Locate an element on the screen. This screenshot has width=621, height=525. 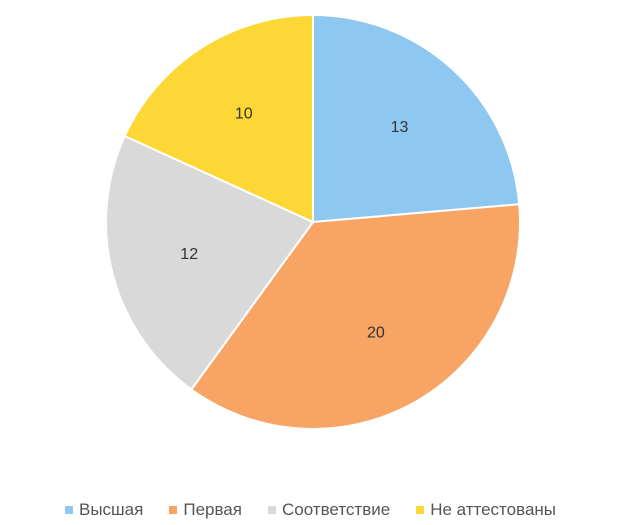
data-label-ne-attestovany: 10 is located at coordinates (244, 114).